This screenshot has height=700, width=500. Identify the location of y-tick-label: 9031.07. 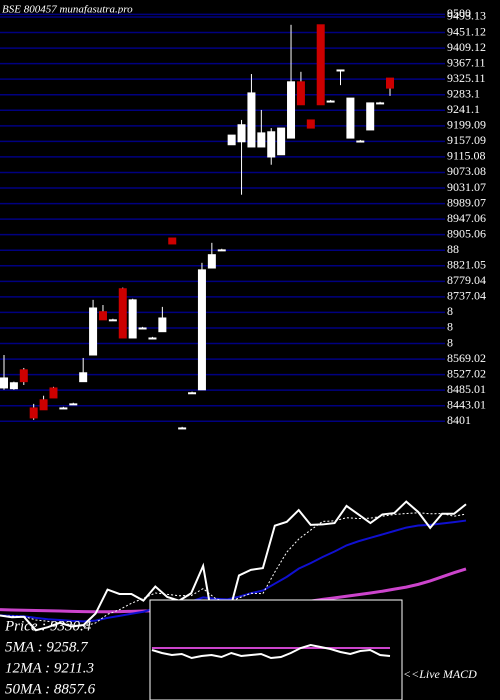
(466, 187).